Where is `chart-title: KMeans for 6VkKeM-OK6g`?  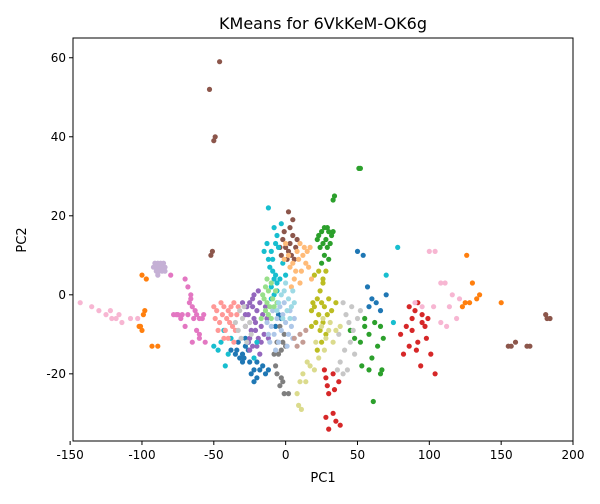 chart-title: KMeans for 6VkKeM-OK6g is located at coordinates (323, 23).